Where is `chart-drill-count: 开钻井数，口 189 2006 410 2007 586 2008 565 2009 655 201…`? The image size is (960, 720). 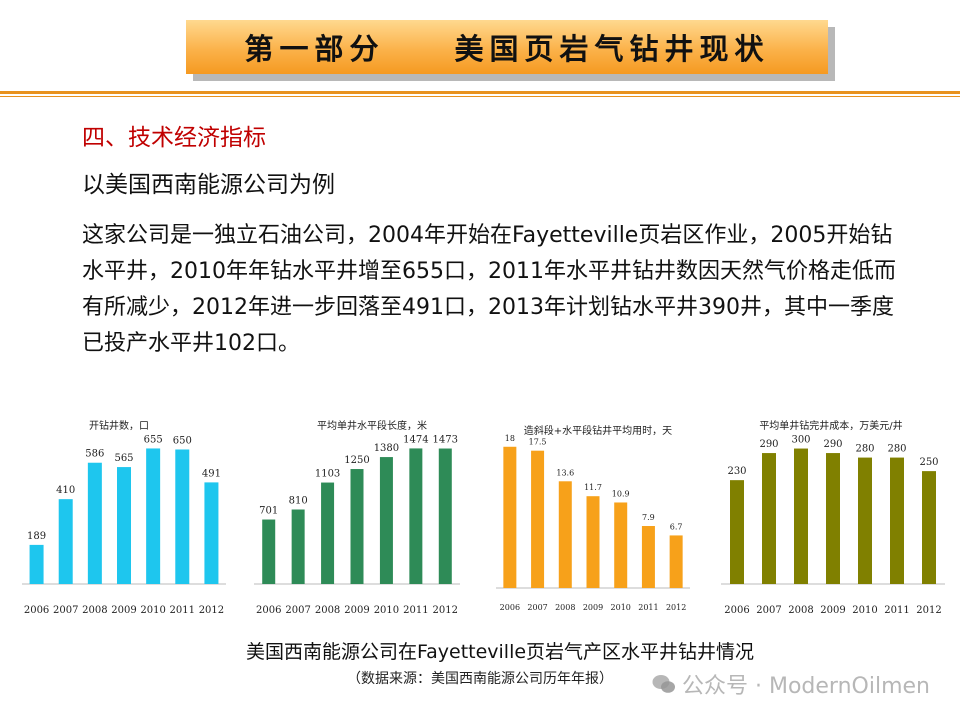
chart-drill-count: 开钻井数，口 189 2006 410 2007 586 2008 565 2009 655 201… is located at coordinates (124, 517).